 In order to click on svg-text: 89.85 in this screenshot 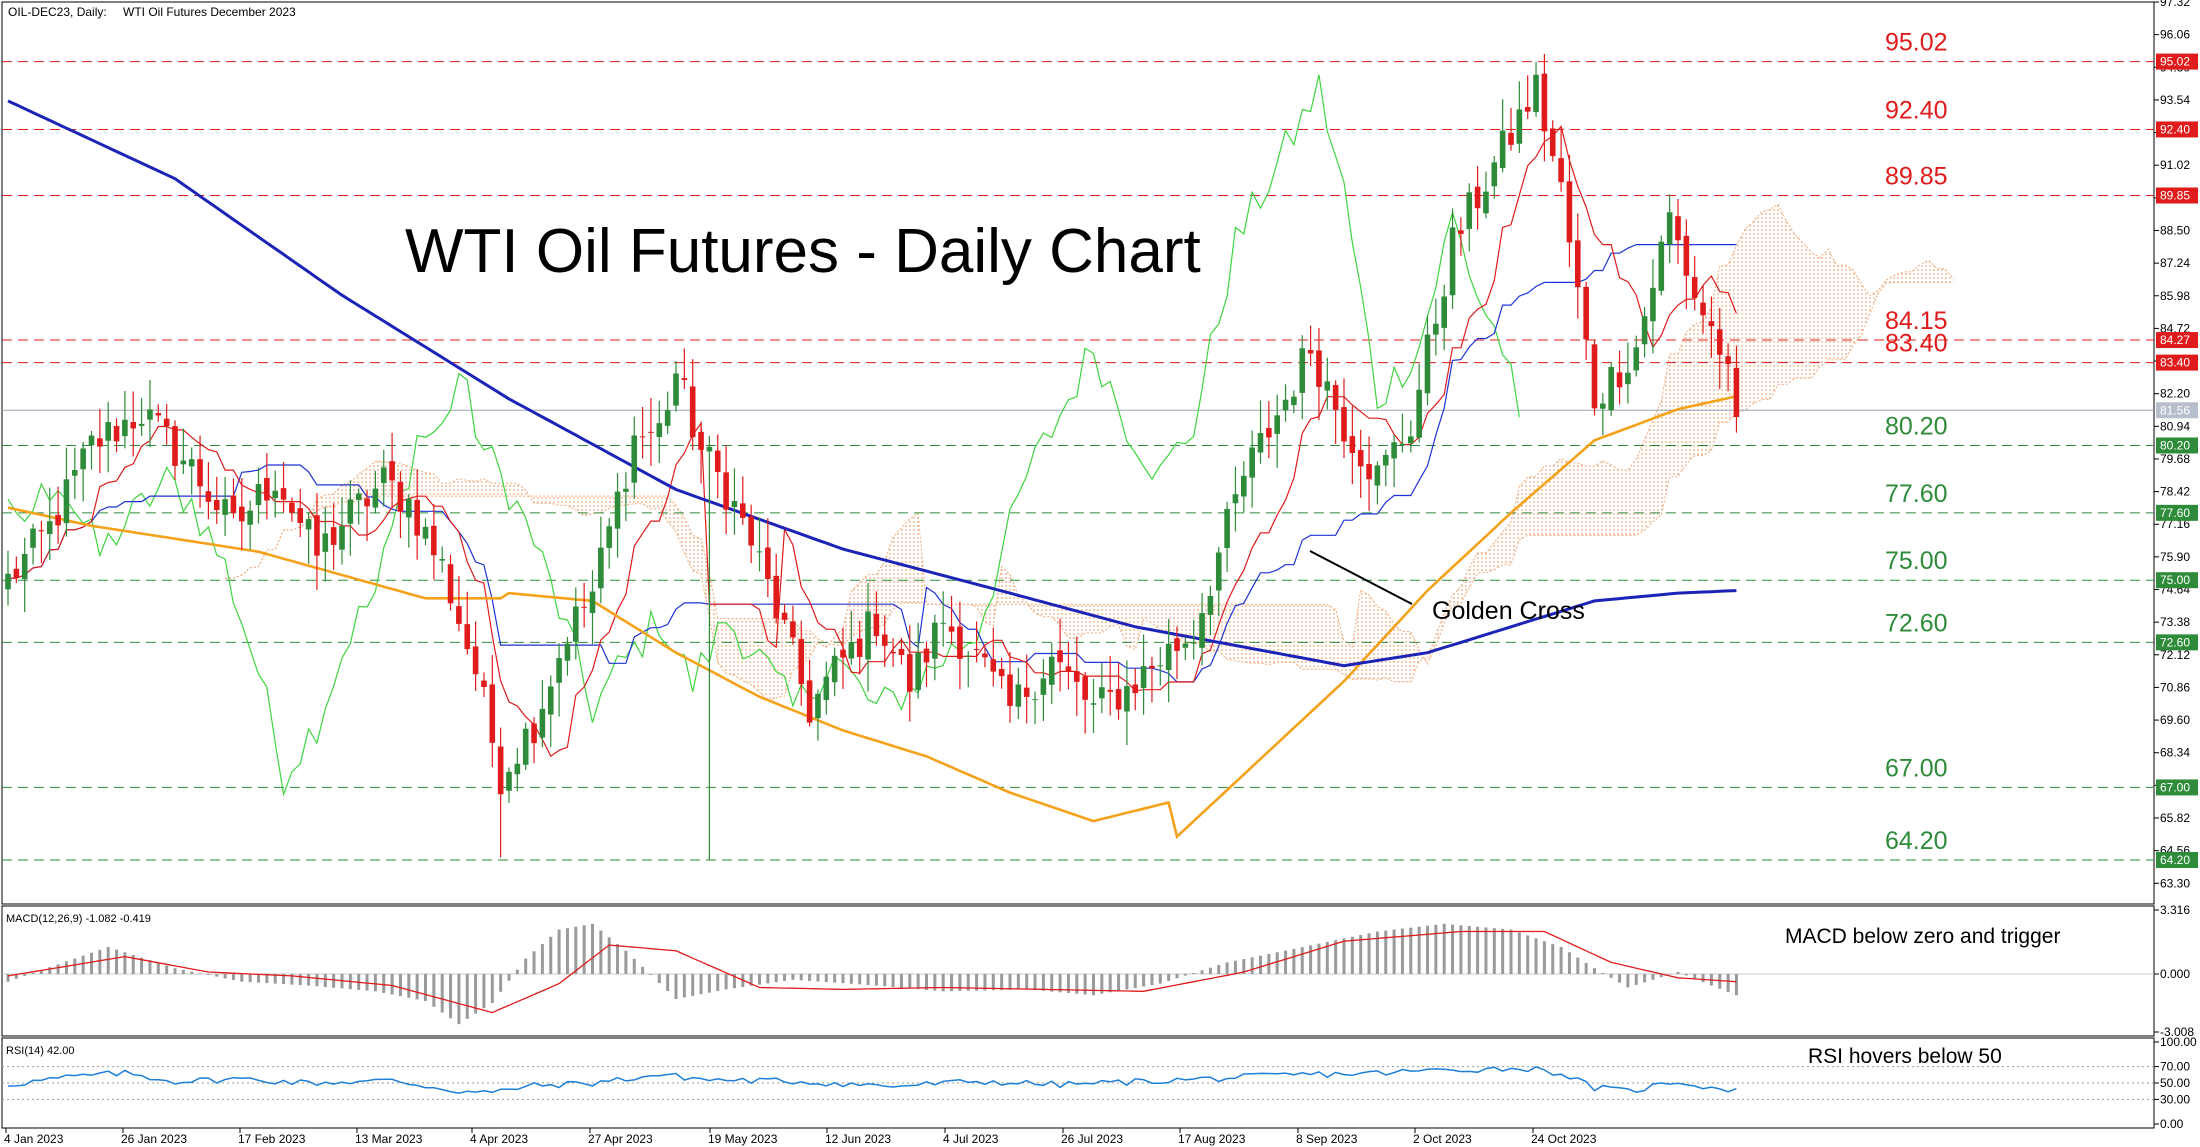, I will do `click(2175, 196)`.